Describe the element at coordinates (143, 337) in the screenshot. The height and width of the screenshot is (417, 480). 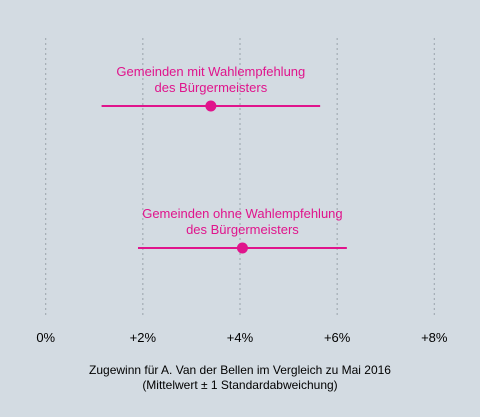
I see `x-tick-label: +2%` at that location.